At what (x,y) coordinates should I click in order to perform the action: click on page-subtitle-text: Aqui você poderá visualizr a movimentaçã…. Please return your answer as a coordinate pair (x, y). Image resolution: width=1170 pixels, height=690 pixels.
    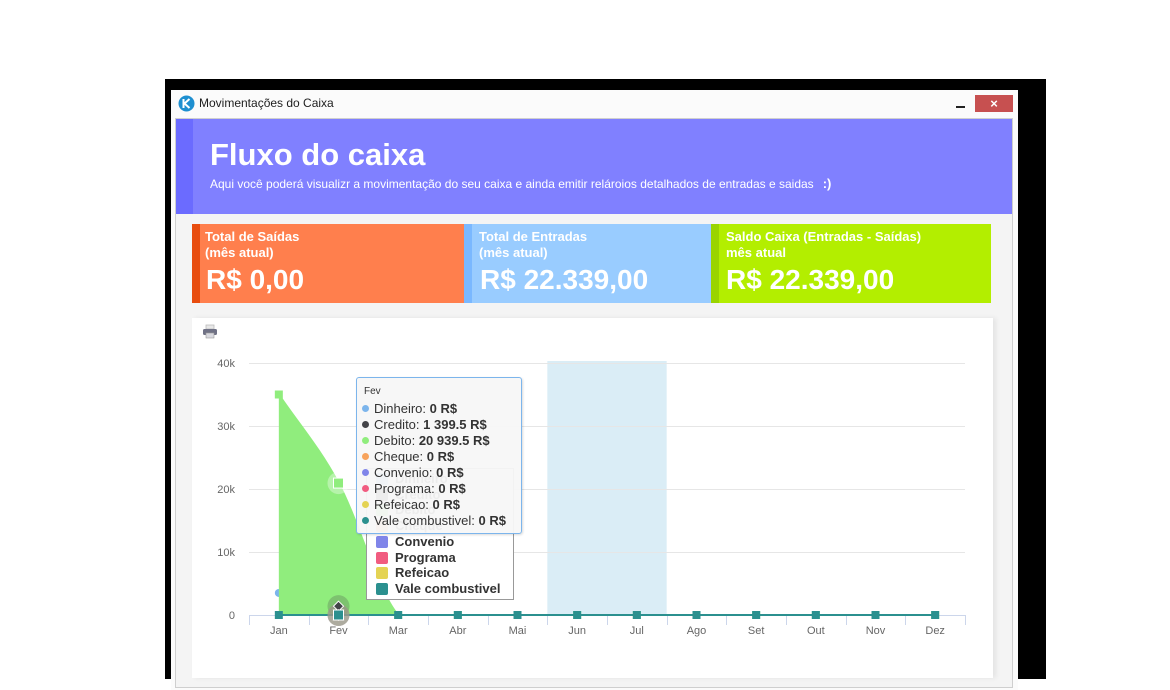
    Looking at the image, I should click on (512, 184).